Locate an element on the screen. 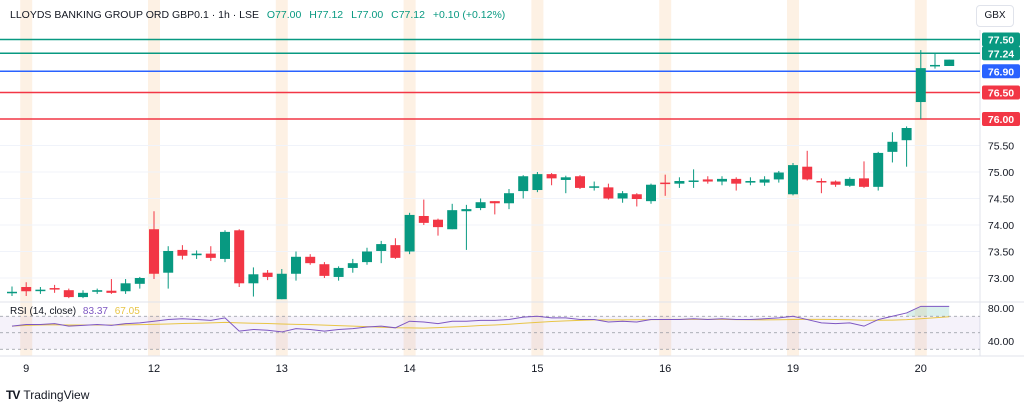 The image size is (1024, 408). time-tick-label: 13 is located at coordinates (282, 369).